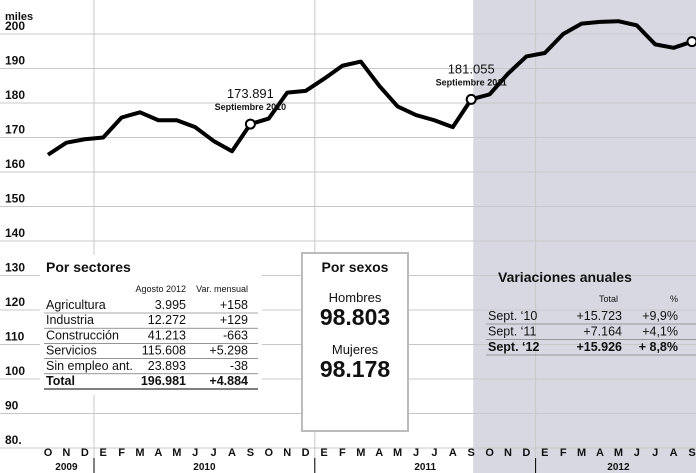 The width and height of the screenshot is (696, 473). I want to click on annotation-sub: Septiembre 2011, so click(471, 82).